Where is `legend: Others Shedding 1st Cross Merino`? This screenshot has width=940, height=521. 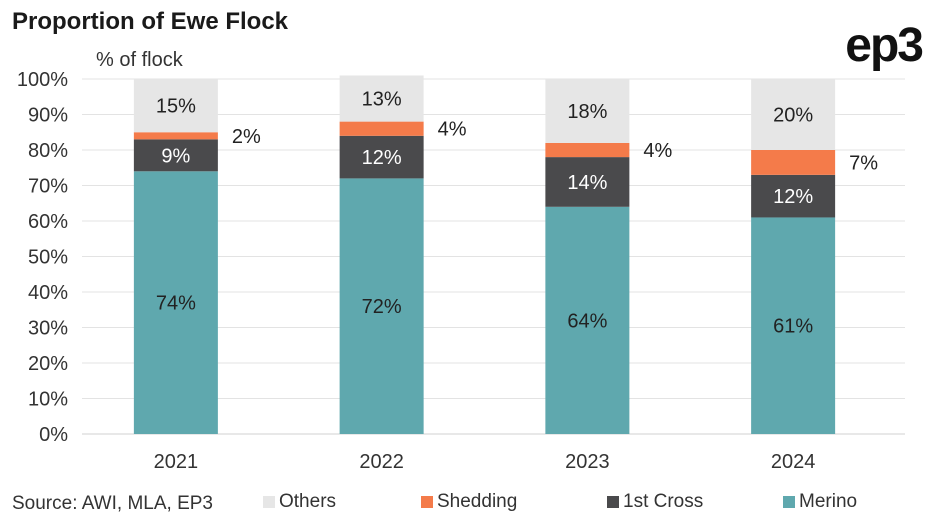
legend: Others Shedding 1st Cross Merino is located at coordinates (593, 503).